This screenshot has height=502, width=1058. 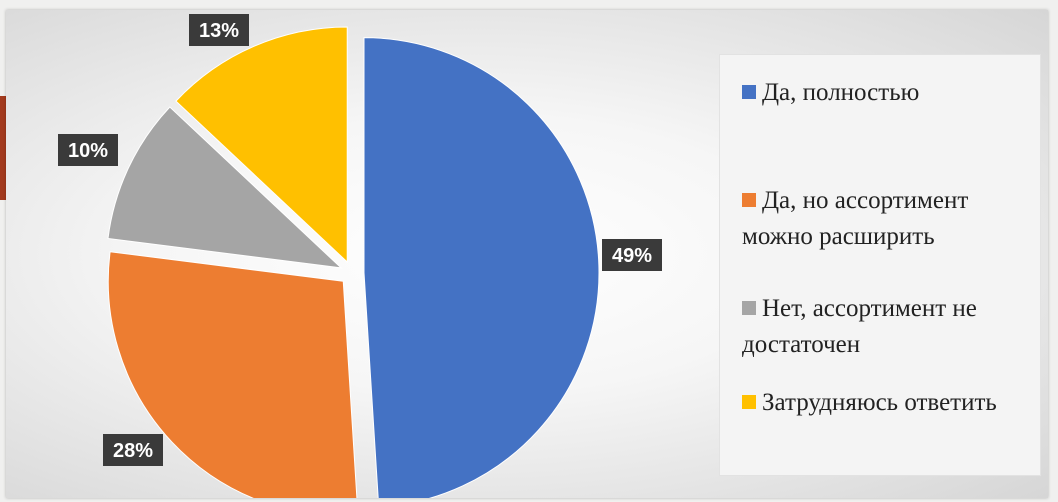 I want to click on legend-label: Нет, ассортимент не достаточен, so click(x=859, y=326).